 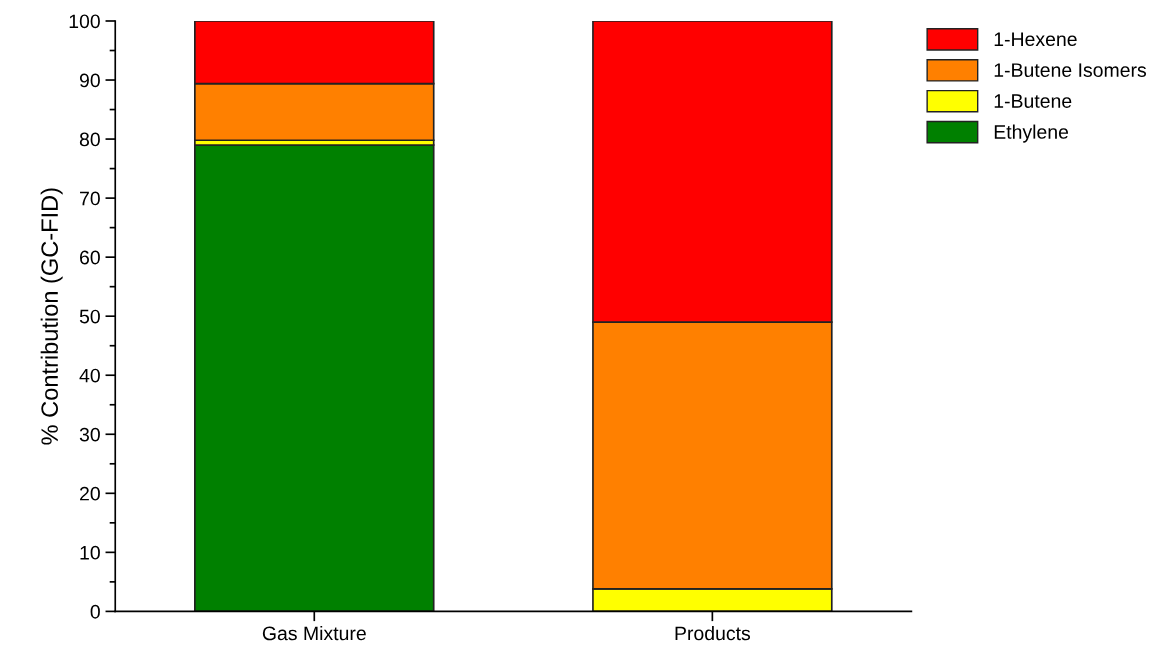 What do you see at coordinates (95, 611) in the screenshot?
I see `y-tick-label: 0` at bounding box center [95, 611].